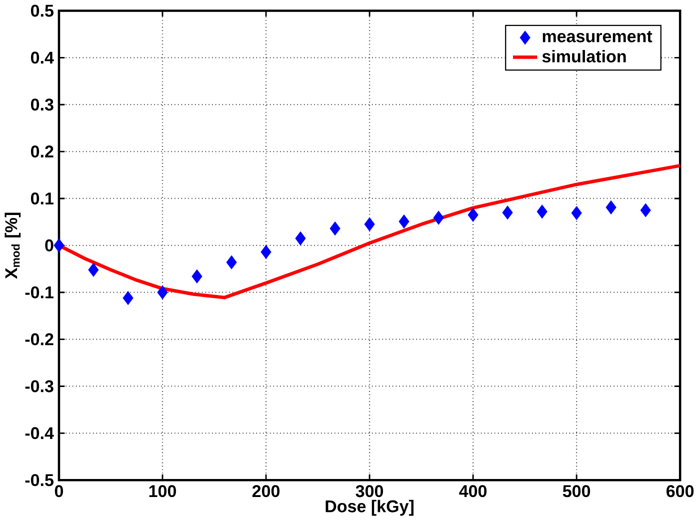 This screenshot has height=520, width=699. Describe the element at coordinates (597, 36) in the screenshot. I see `legend-label: measurement` at that location.